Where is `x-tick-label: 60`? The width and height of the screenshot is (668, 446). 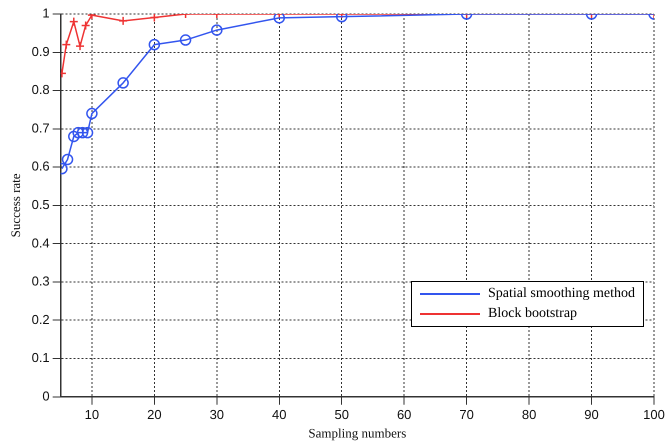 x-tick-label: 60 is located at coordinates (404, 414).